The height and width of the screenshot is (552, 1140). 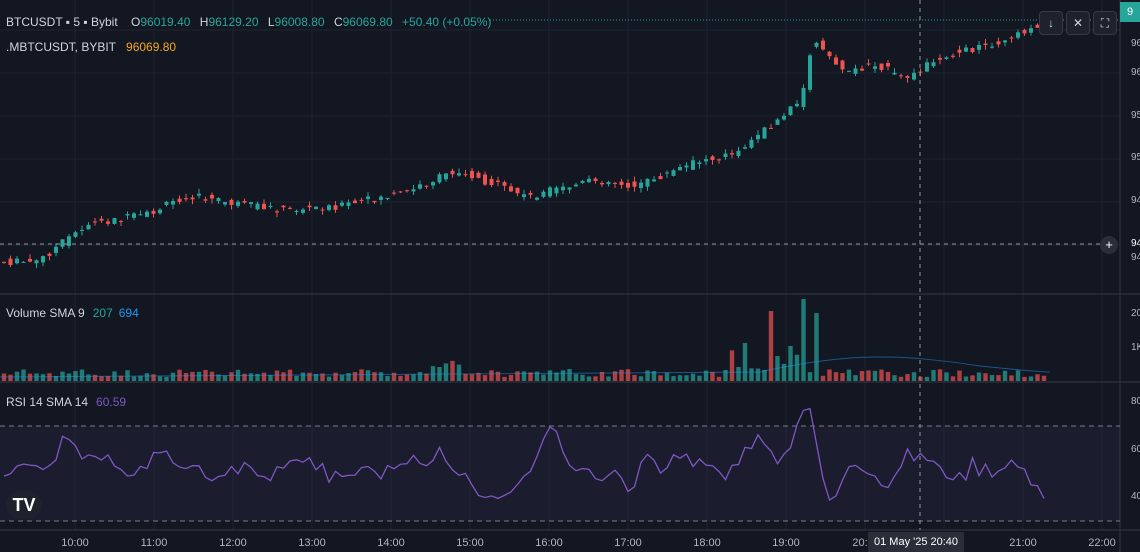 I want to click on volume-axis-label: 20, so click(x=1135, y=313).